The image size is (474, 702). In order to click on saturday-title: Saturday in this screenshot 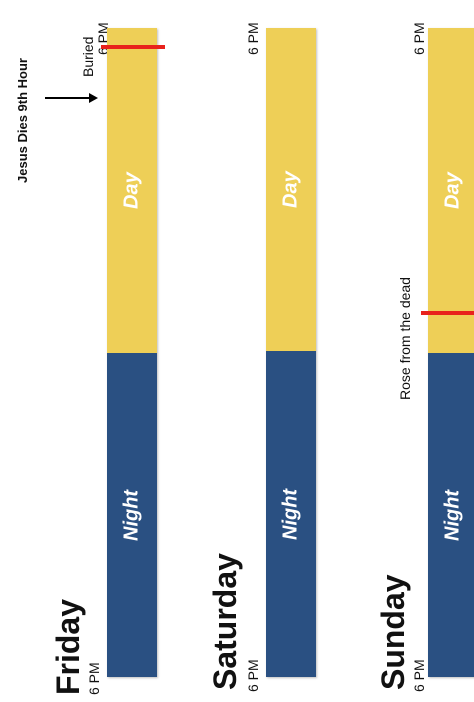, I will do `click(225, 621)`.